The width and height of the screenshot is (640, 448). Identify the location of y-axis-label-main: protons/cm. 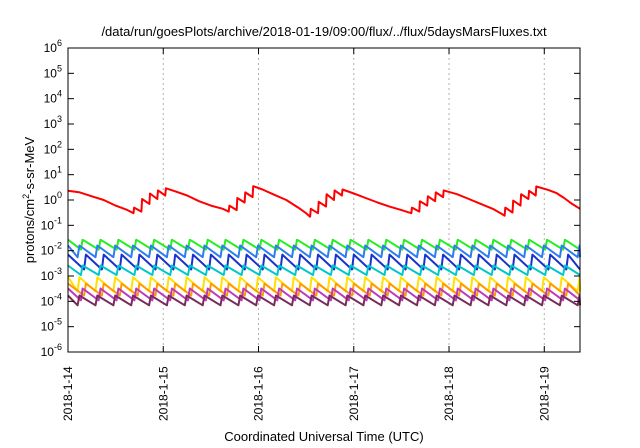
(29, 231).